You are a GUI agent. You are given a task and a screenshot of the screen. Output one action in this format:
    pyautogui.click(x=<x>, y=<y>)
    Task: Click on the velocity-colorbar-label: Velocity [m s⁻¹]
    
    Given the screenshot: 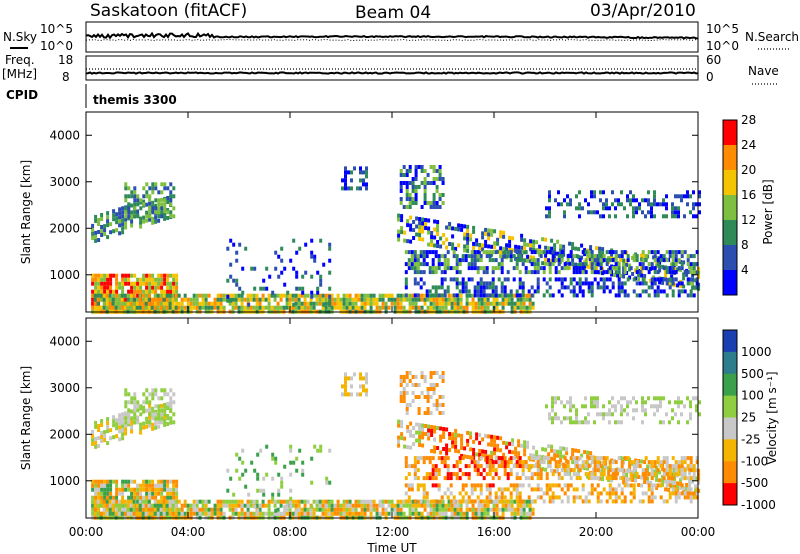 What is the action you would take?
    pyautogui.click(x=772, y=417)
    